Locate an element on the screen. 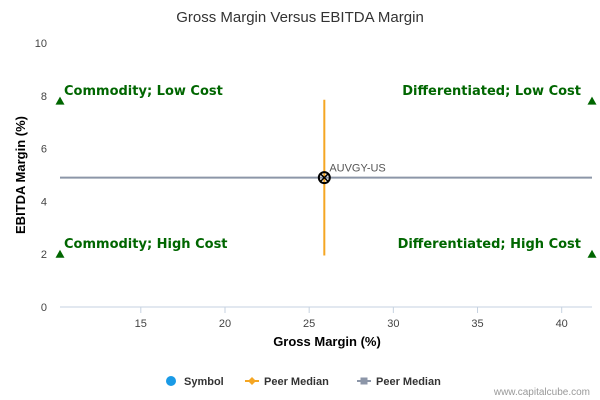  y-tick-label: 4 is located at coordinates (44, 202).